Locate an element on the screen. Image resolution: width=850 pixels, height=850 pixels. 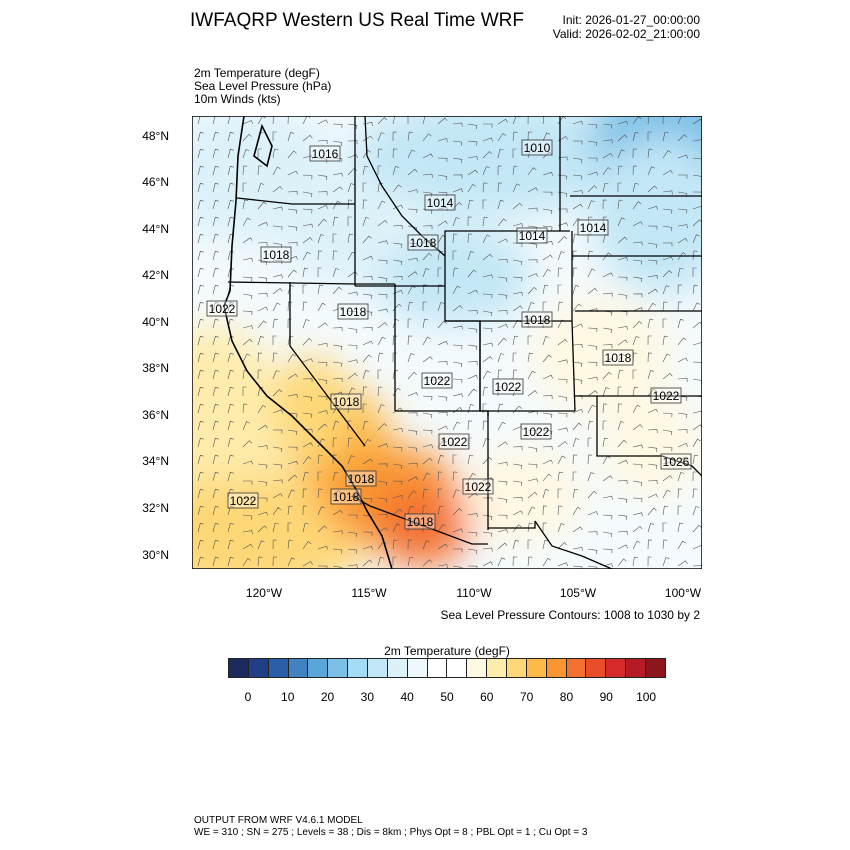
contour-label: 1016 is located at coordinates (325, 154).